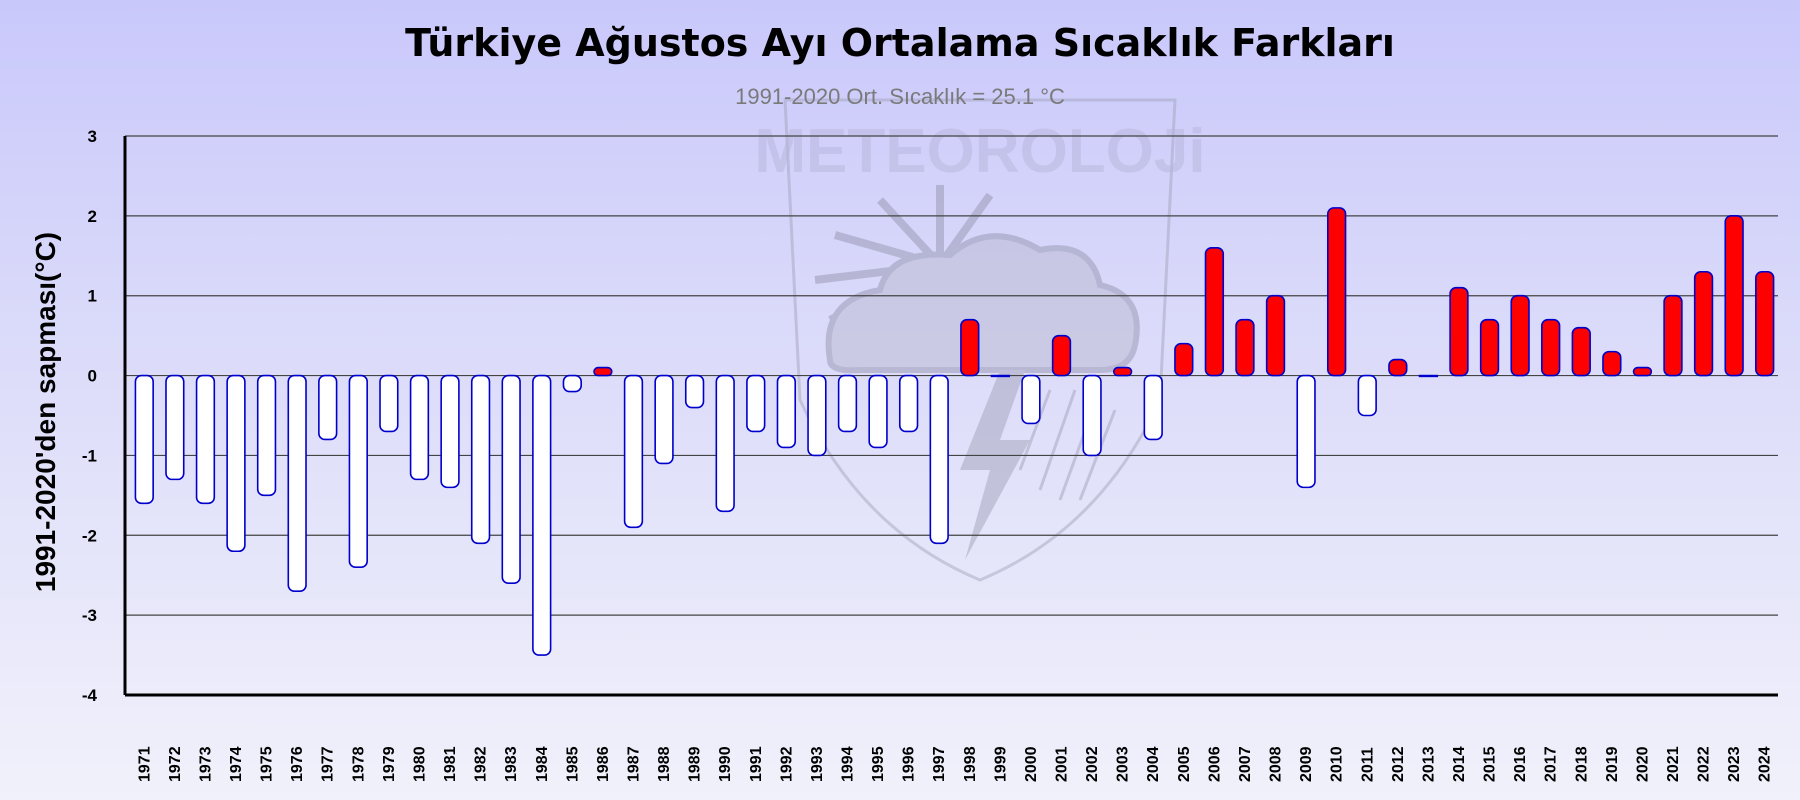  What do you see at coordinates (1398, 367) in the screenshot?
I see `bar-2012` at bounding box center [1398, 367].